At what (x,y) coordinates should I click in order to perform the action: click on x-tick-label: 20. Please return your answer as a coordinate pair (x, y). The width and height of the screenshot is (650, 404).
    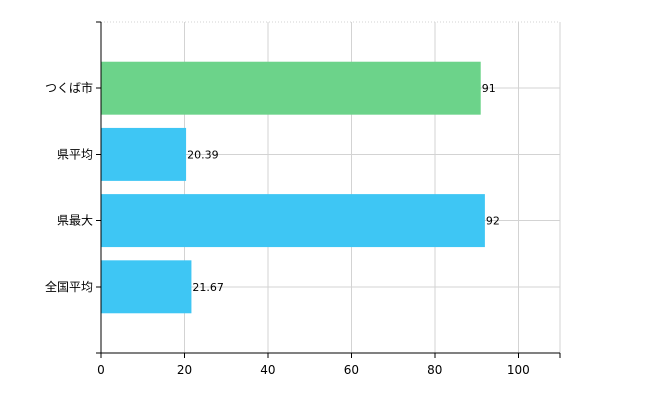
    Looking at the image, I should click on (184, 370).